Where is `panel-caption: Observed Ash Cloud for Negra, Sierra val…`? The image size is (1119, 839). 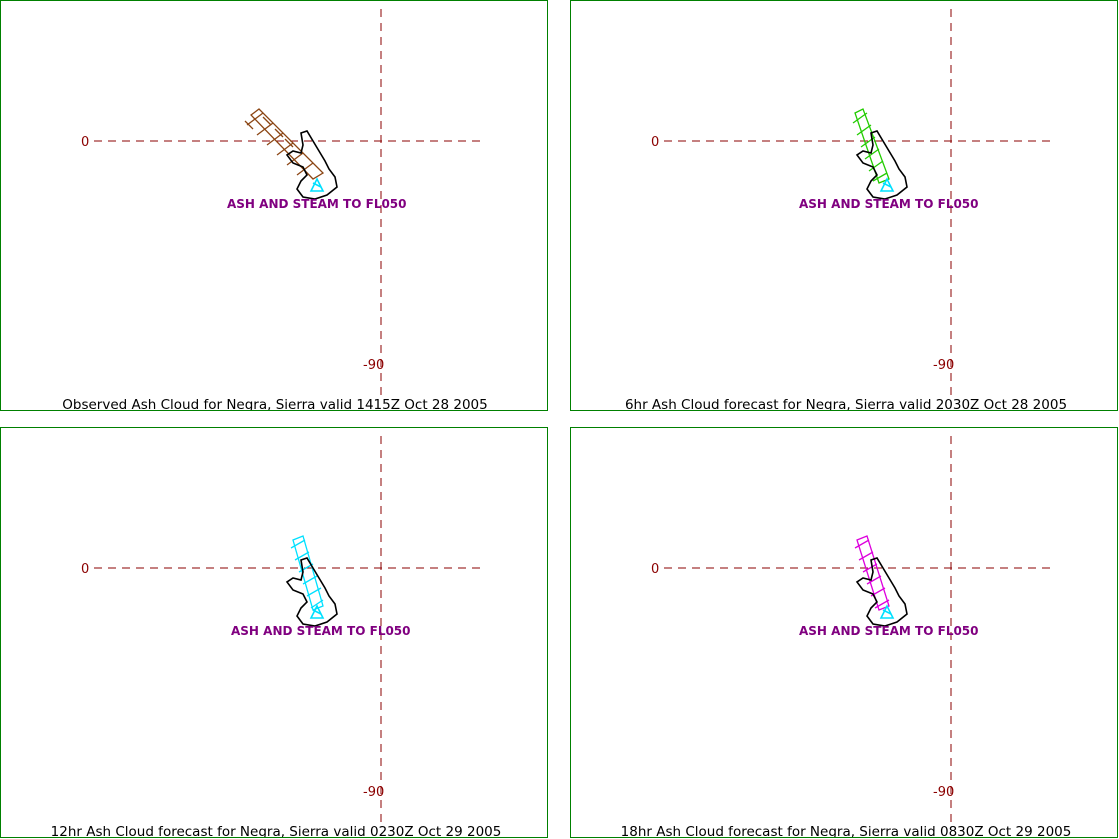
panel-caption: Observed Ash Cloud for Negra, Sierra val… is located at coordinates (274, 404).